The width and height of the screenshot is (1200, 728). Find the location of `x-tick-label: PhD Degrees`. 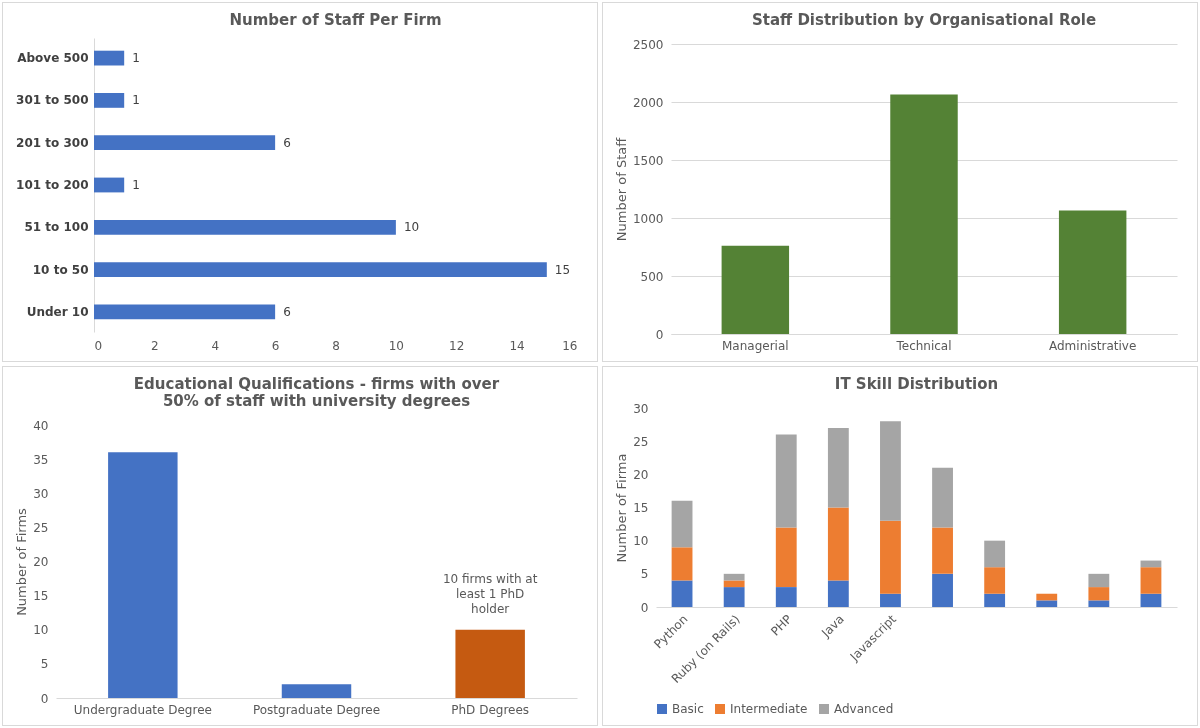

x-tick-label: PhD Degrees is located at coordinates (490, 709).